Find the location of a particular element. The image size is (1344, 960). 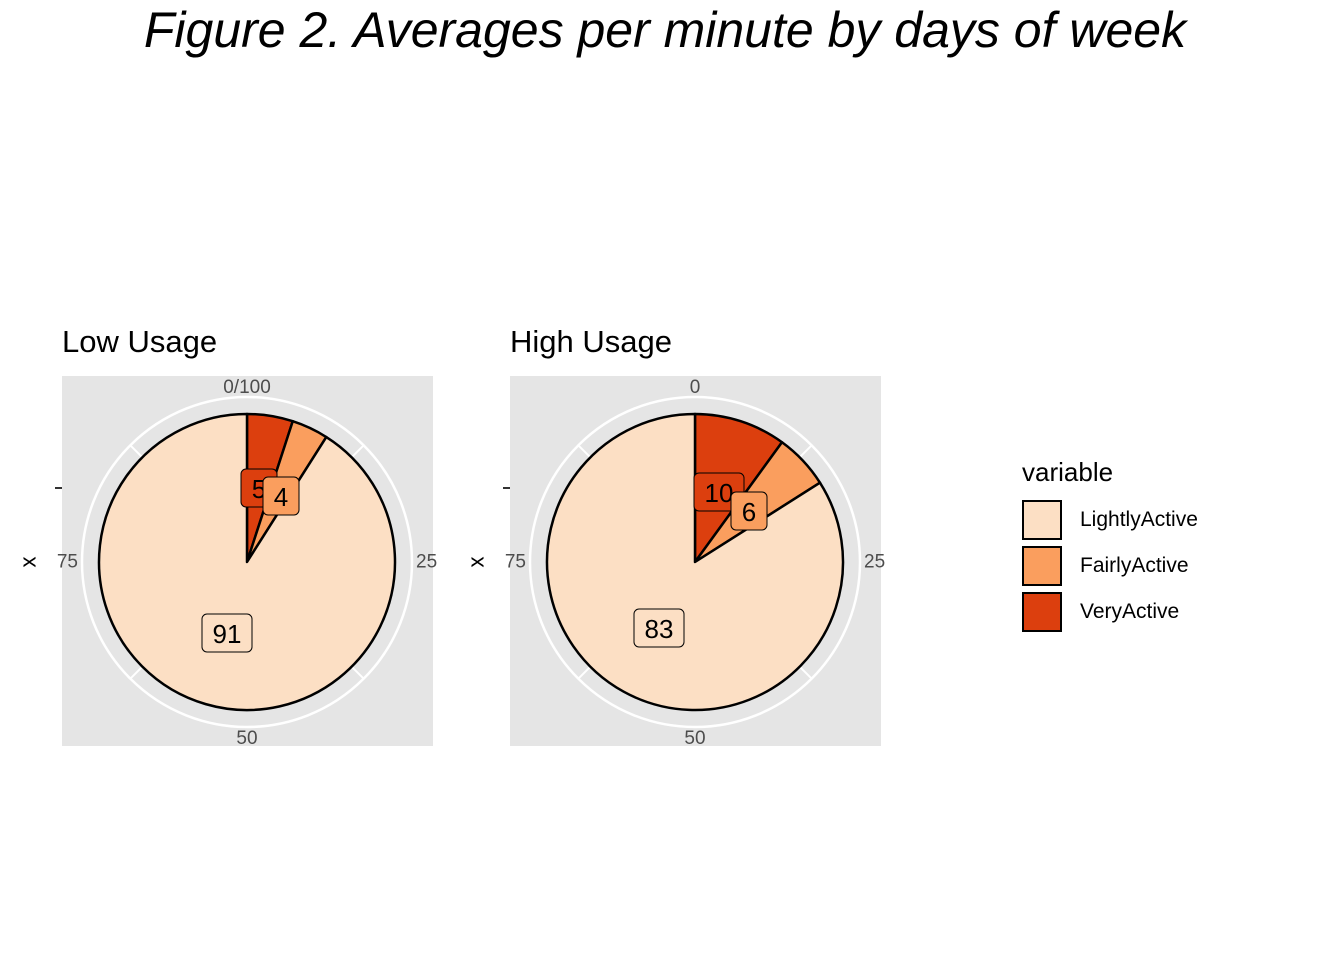

panel-low-usage-tick-label-2: 50 is located at coordinates (246, 738).